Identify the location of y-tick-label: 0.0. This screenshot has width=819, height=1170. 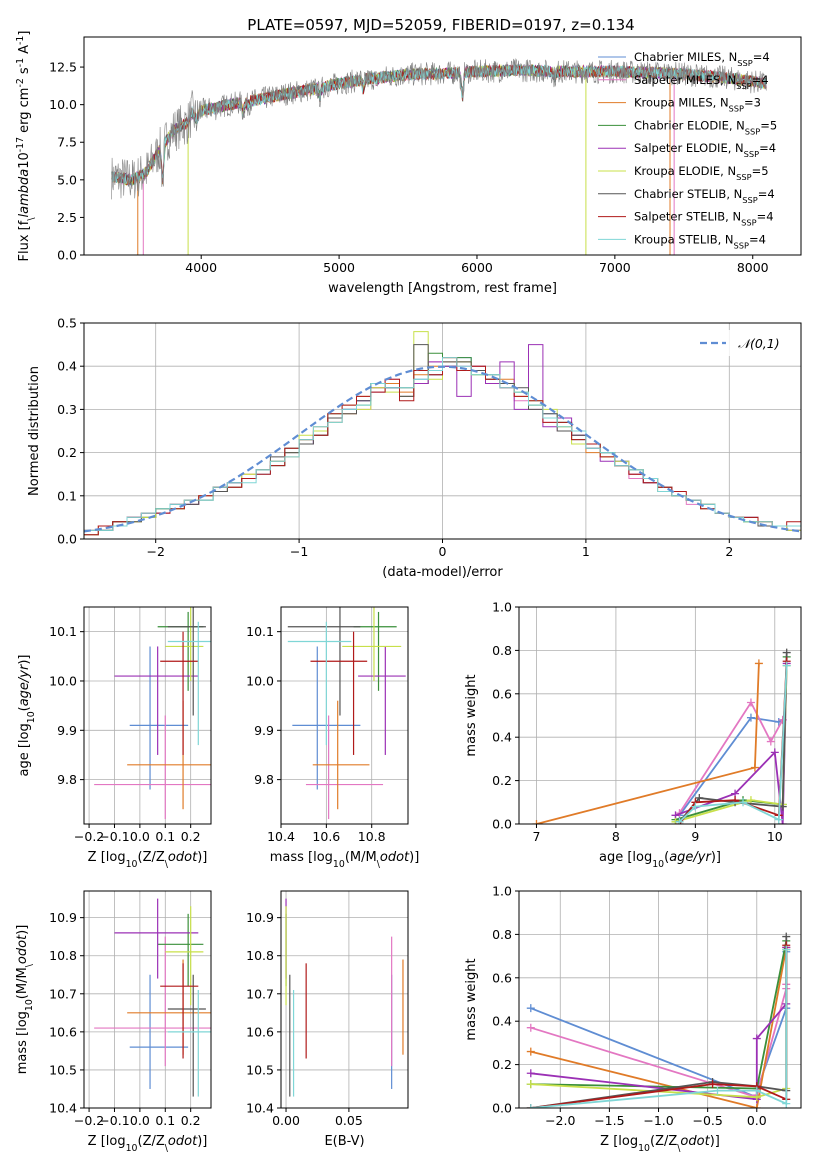
(67, 539).